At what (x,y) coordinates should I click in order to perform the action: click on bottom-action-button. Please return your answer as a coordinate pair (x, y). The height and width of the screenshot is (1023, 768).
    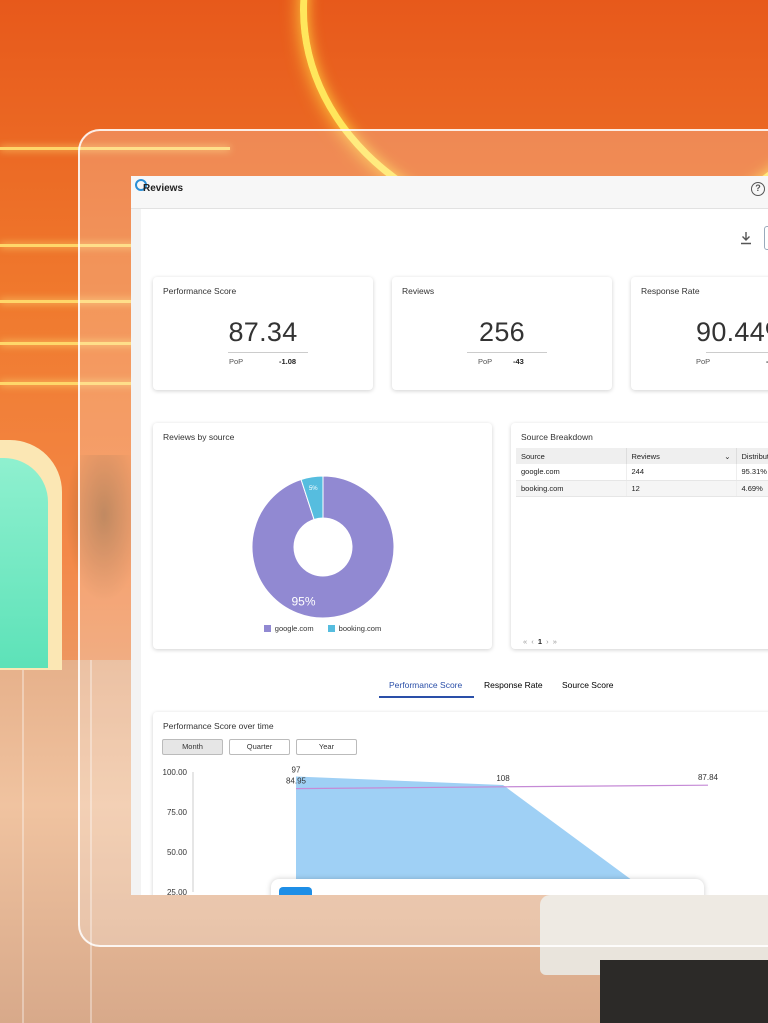
    Looking at the image, I should click on (295, 891).